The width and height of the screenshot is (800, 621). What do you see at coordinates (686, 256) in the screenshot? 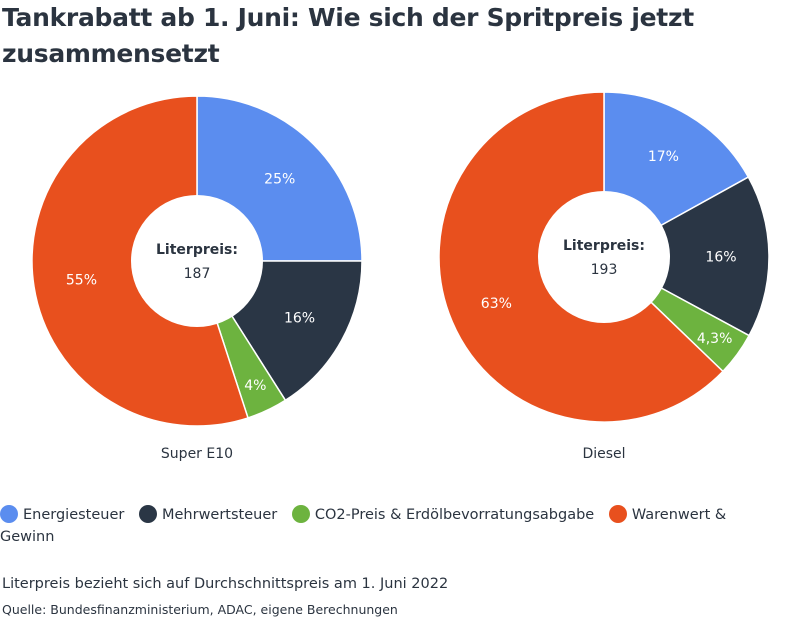
I see `pie-slice` at bounding box center [686, 256].